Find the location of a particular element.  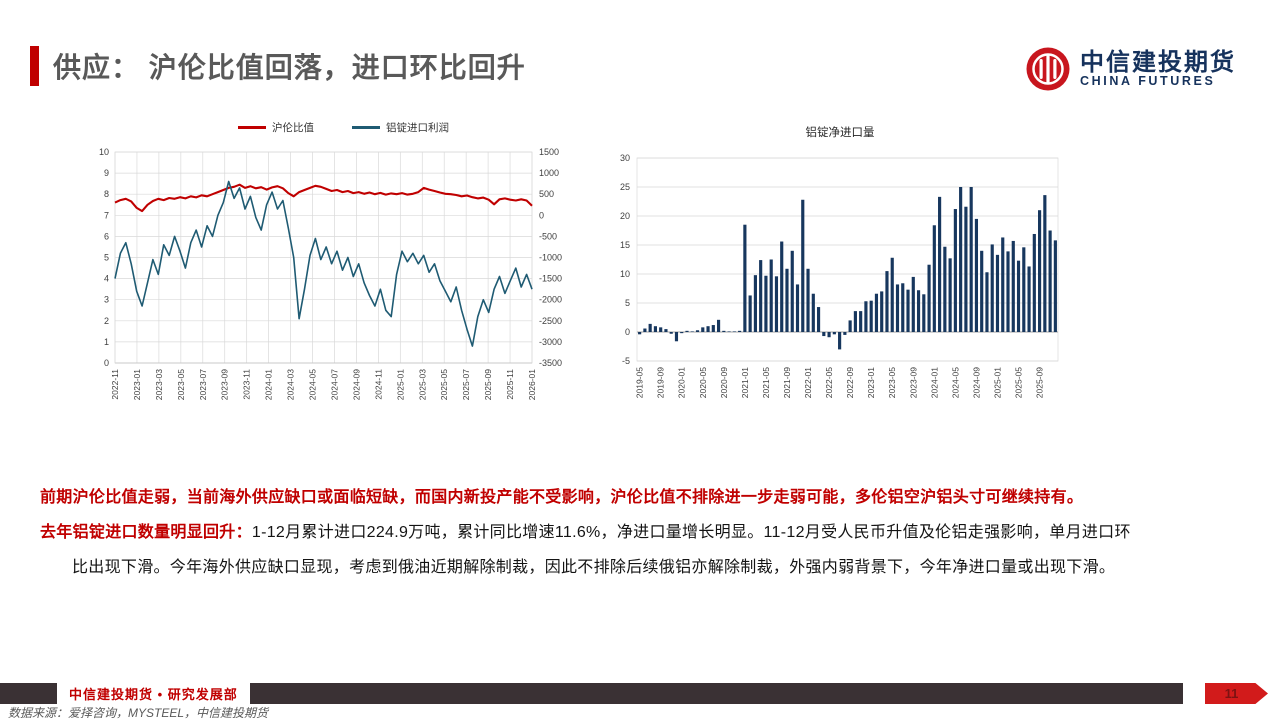

svg-text: 2021-09 is located at coordinates (787, 382).